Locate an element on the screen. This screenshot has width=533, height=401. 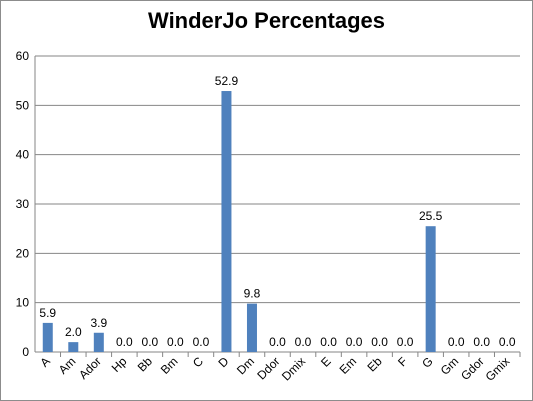
x-tick-label: Ador is located at coordinates (90, 368).